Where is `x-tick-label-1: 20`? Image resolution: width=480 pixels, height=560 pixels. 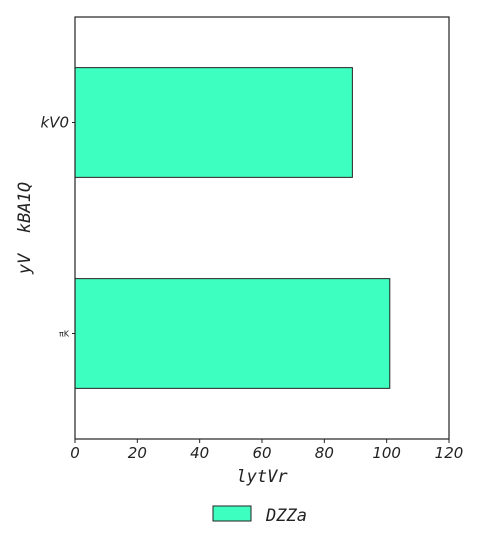 x-tick-label-1: 20 is located at coordinates (137, 453).